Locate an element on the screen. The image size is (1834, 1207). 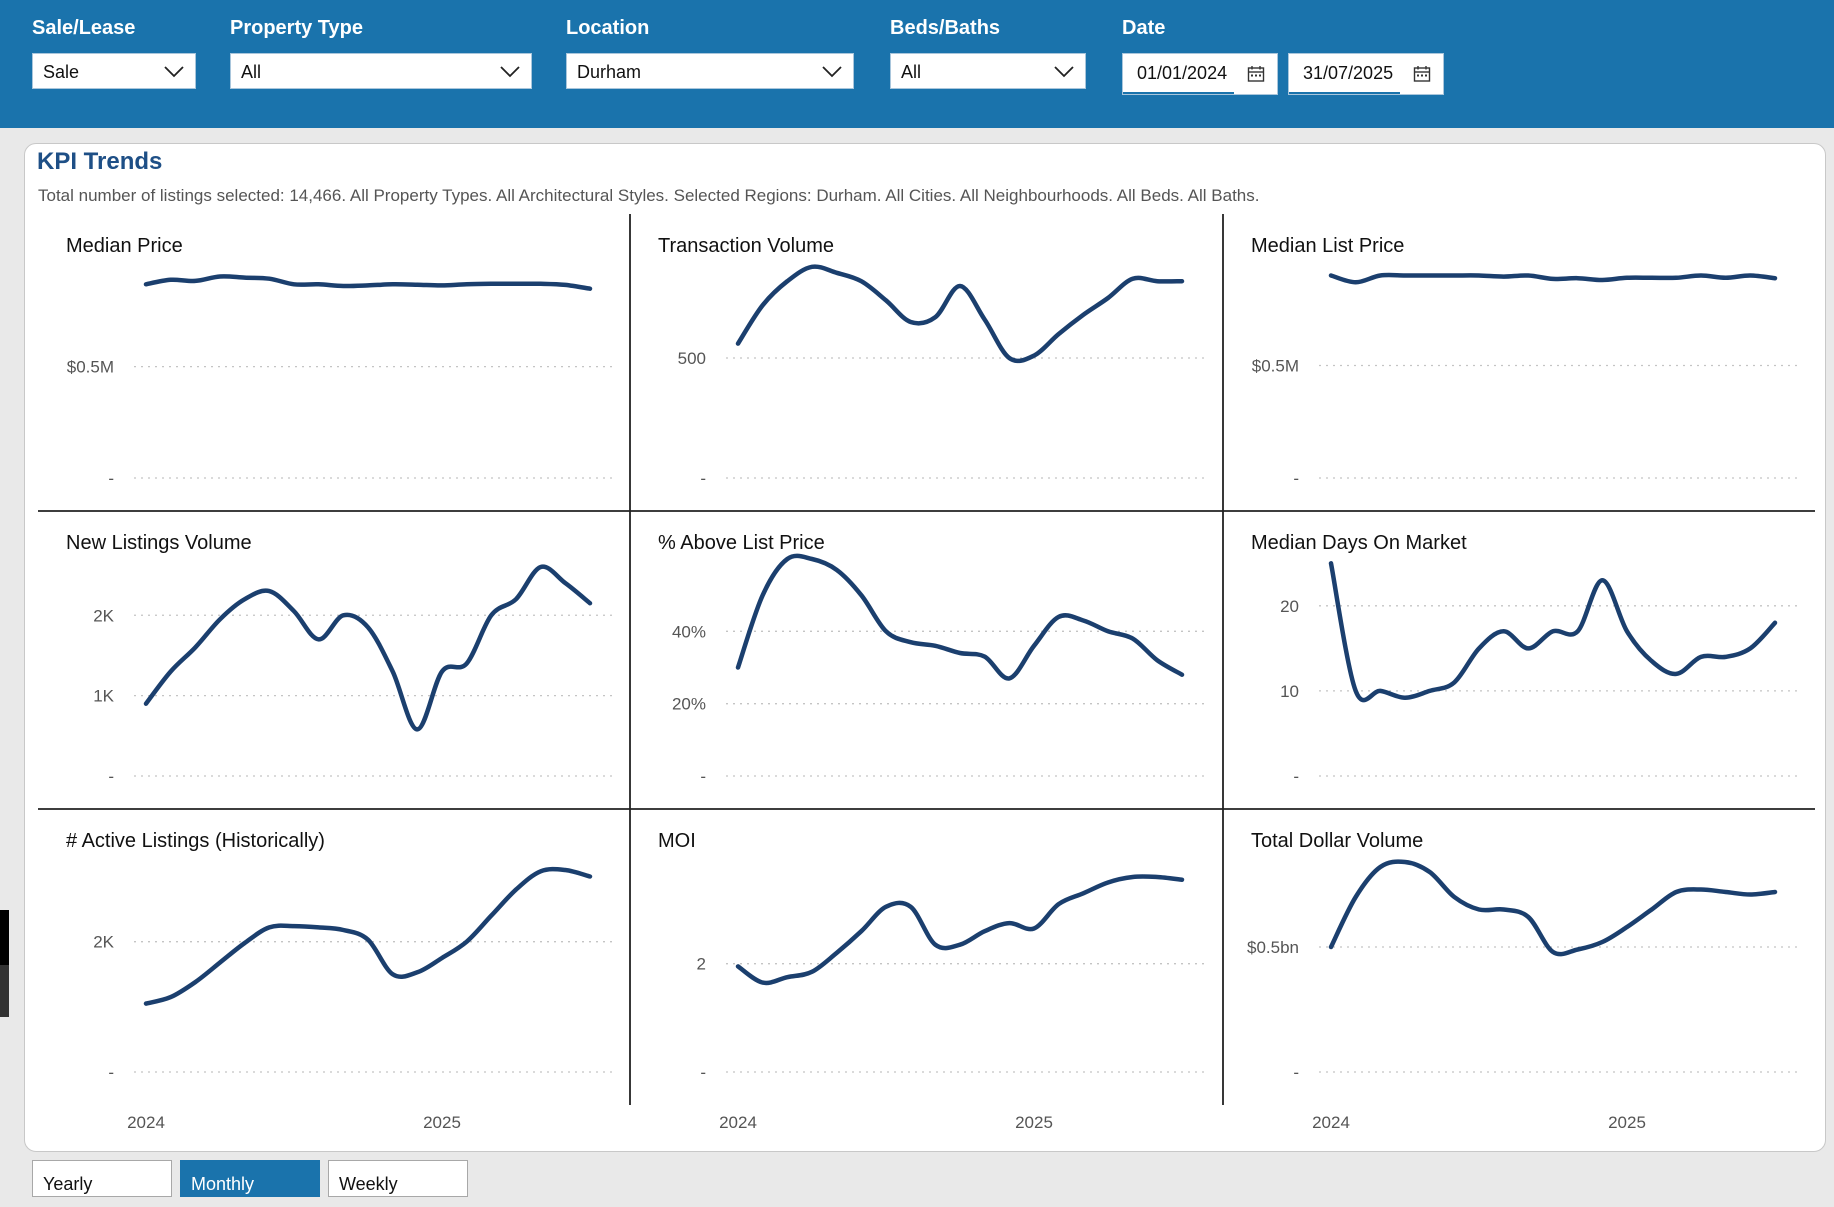
median-price-series-line is located at coordinates (368, 282).